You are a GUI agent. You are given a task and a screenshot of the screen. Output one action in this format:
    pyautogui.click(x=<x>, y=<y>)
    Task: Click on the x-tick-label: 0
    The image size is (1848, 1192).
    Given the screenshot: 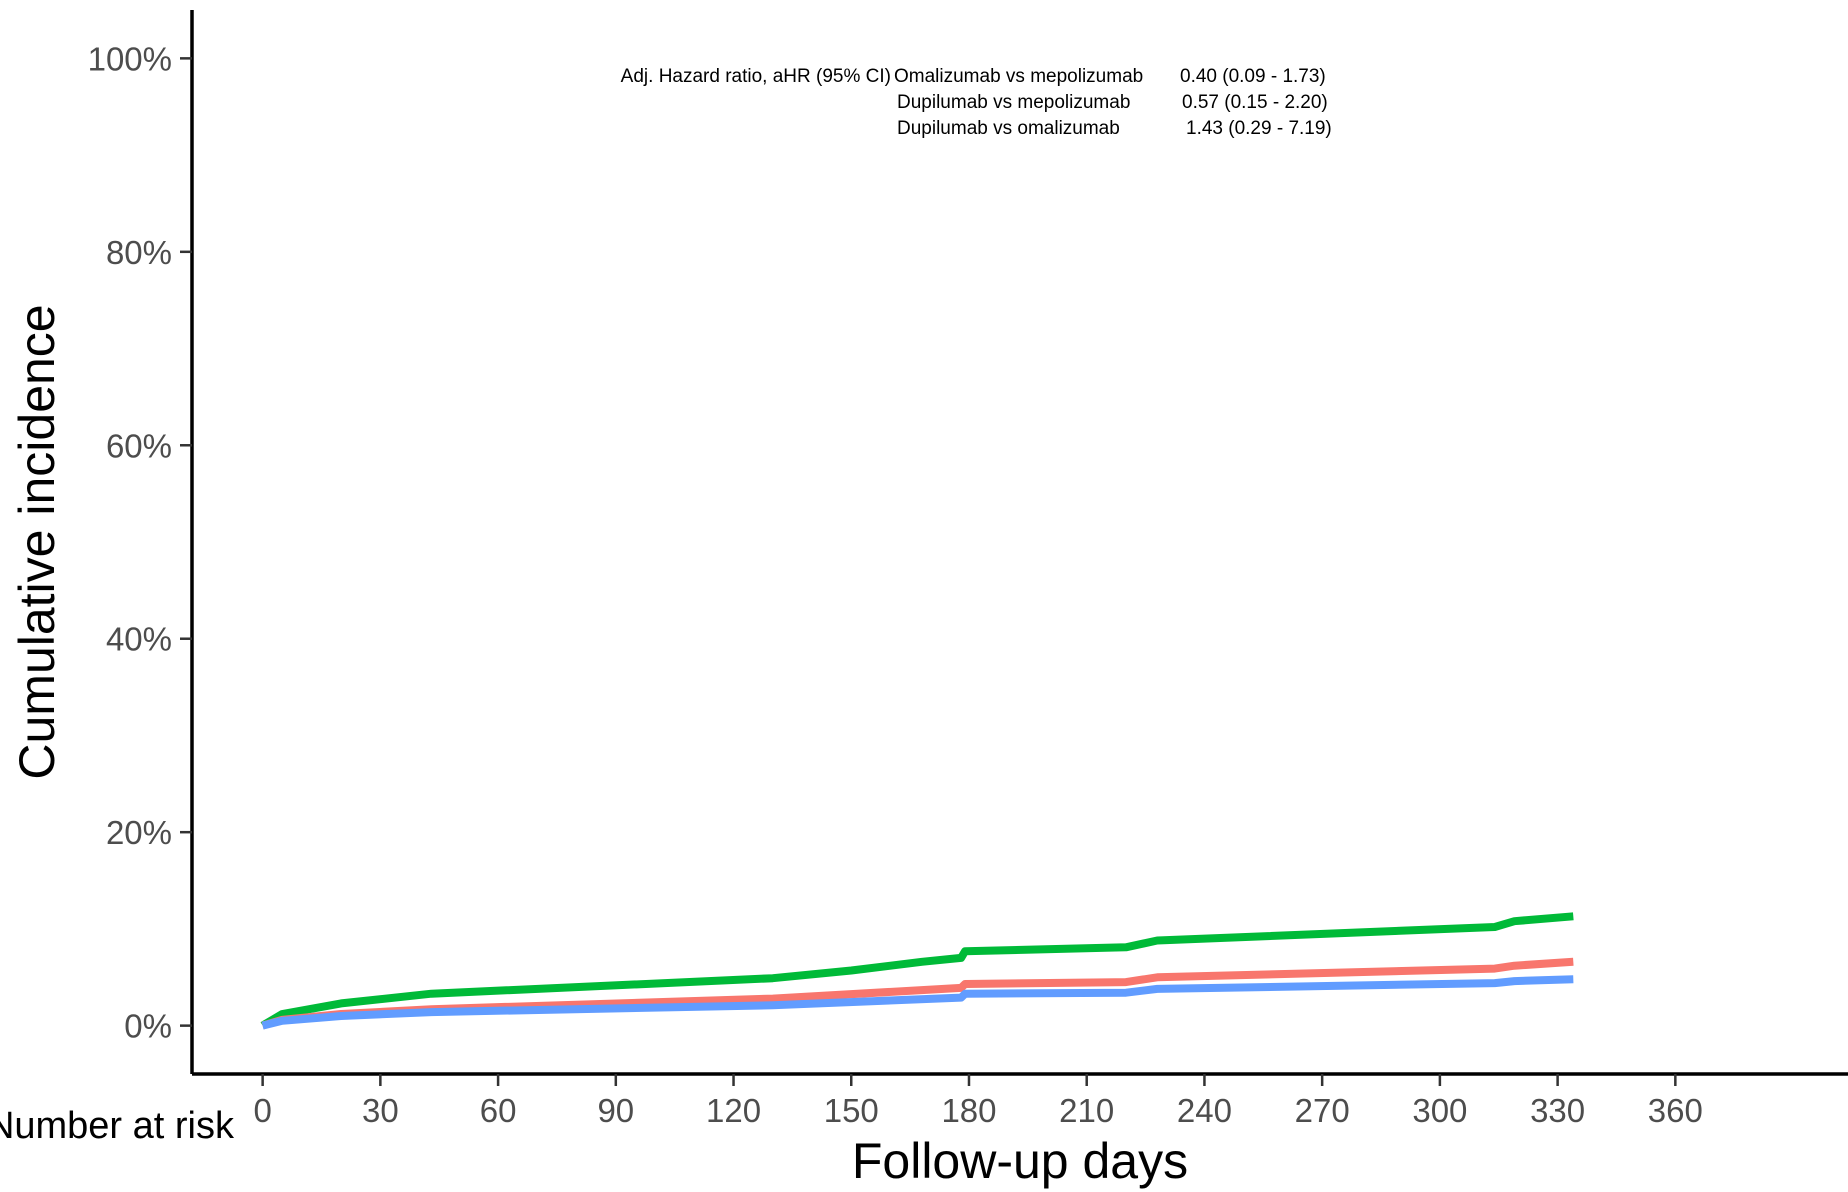 What is the action you would take?
    pyautogui.click(x=262, y=1110)
    